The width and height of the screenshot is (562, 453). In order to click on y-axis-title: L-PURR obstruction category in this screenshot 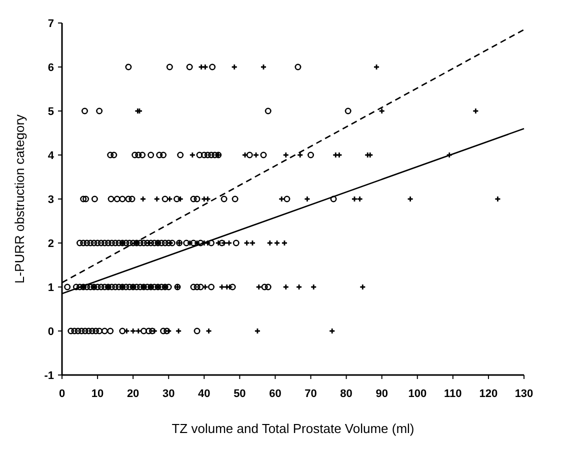, I will do `click(19, 199)`.